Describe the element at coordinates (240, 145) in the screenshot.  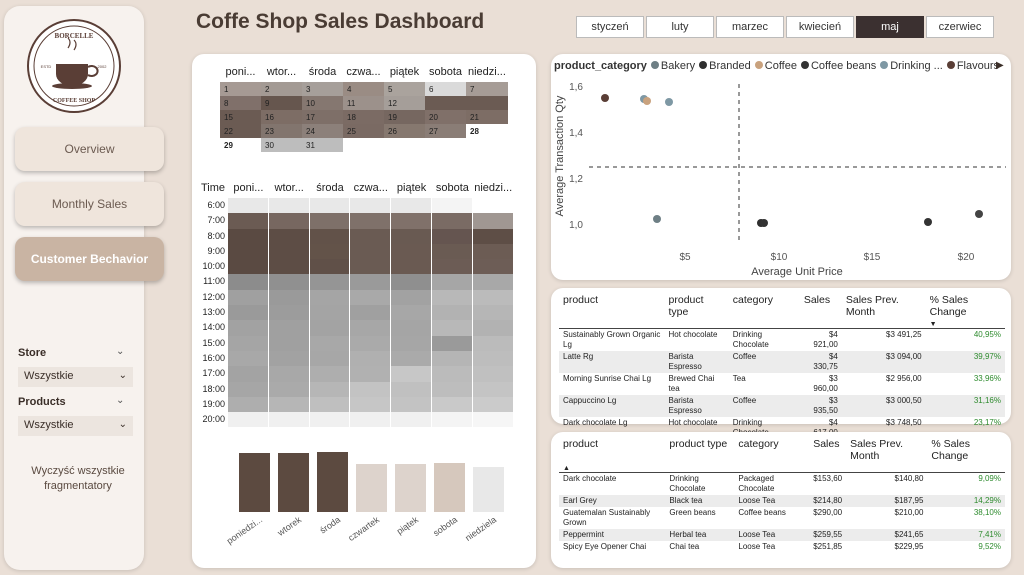
I see `calendar-day-cell: 29` at that location.